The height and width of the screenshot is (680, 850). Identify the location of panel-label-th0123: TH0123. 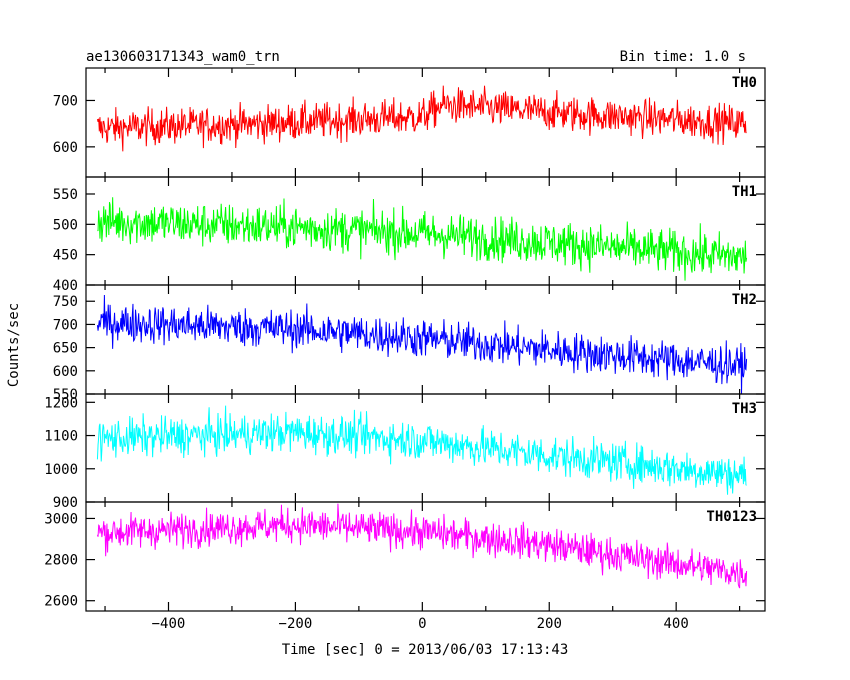
(731, 517).